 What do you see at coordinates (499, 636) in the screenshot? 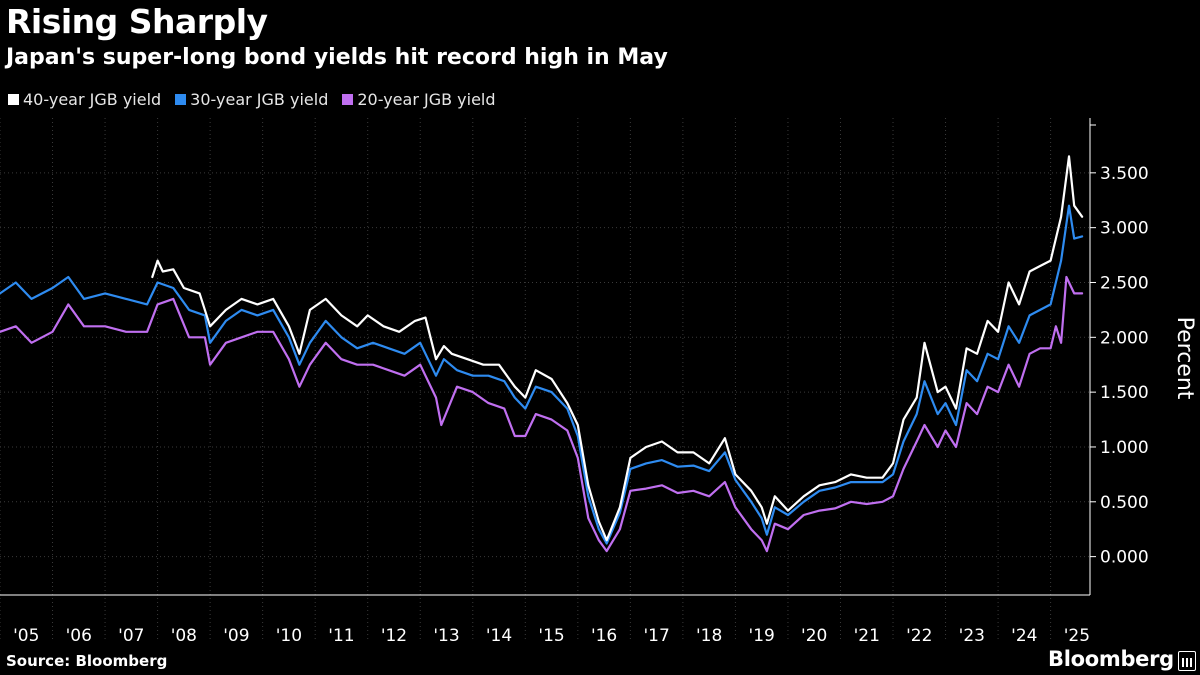
I see `x-tick-label: '14` at bounding box center [499, 636].